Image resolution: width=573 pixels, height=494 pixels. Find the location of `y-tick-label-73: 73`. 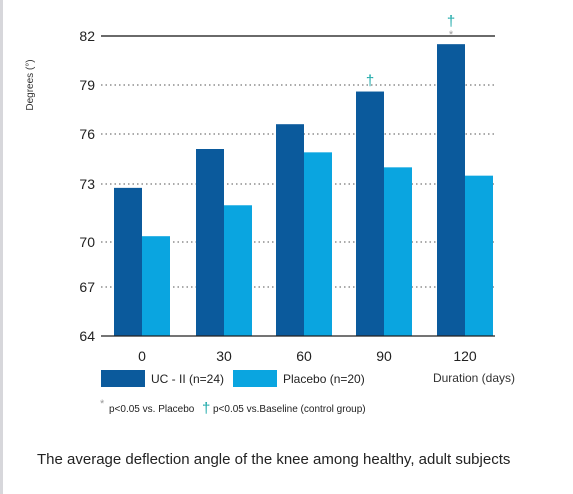

y-tick-label-73: 73 is located at coordinates (87, 184).